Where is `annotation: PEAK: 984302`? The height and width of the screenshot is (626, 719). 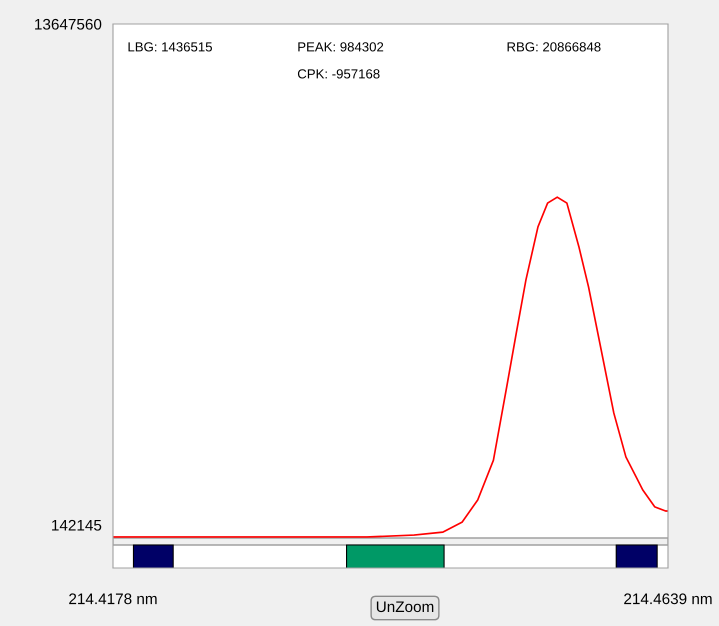 annotation: PEAK: 984302 is located at coordinates (341, 47).